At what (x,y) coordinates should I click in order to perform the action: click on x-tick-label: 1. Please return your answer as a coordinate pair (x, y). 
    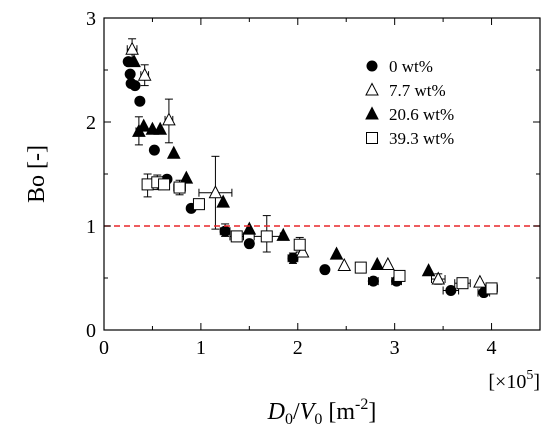
    Looking at the image, I should click on (201, 348).